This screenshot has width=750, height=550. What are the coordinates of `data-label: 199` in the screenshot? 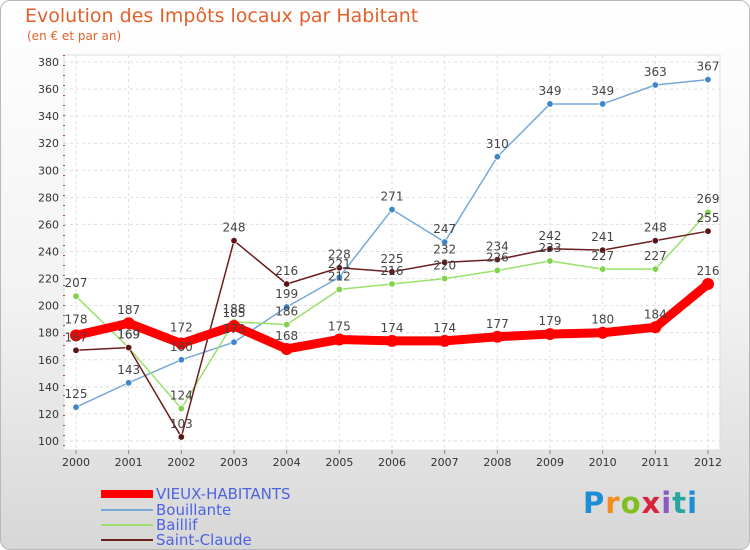 It's located at (286, 294).